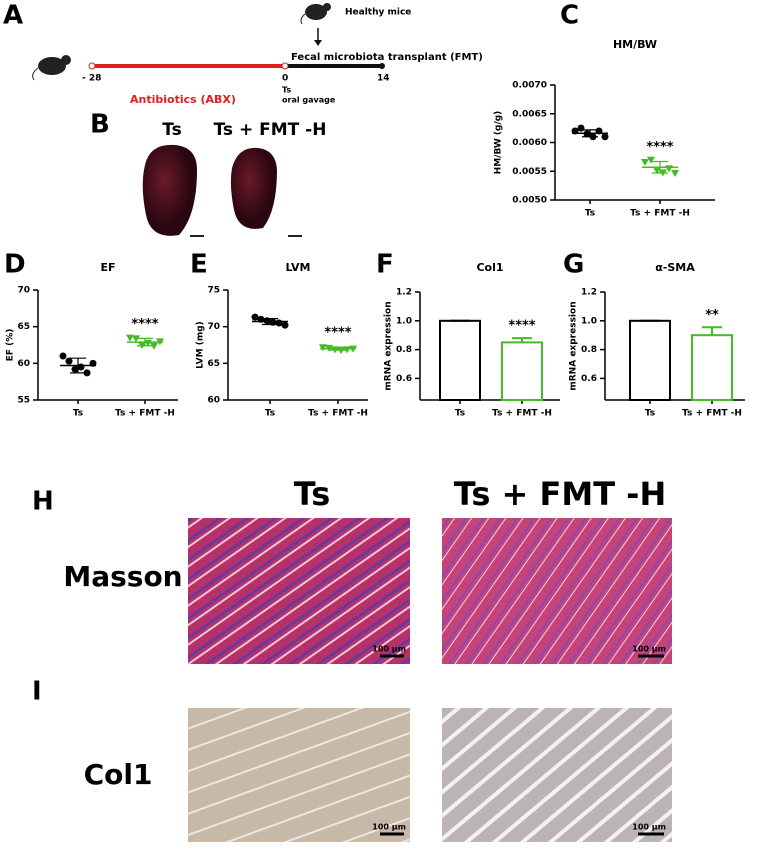  I want to click on panel-label: G, so click(573, 265).